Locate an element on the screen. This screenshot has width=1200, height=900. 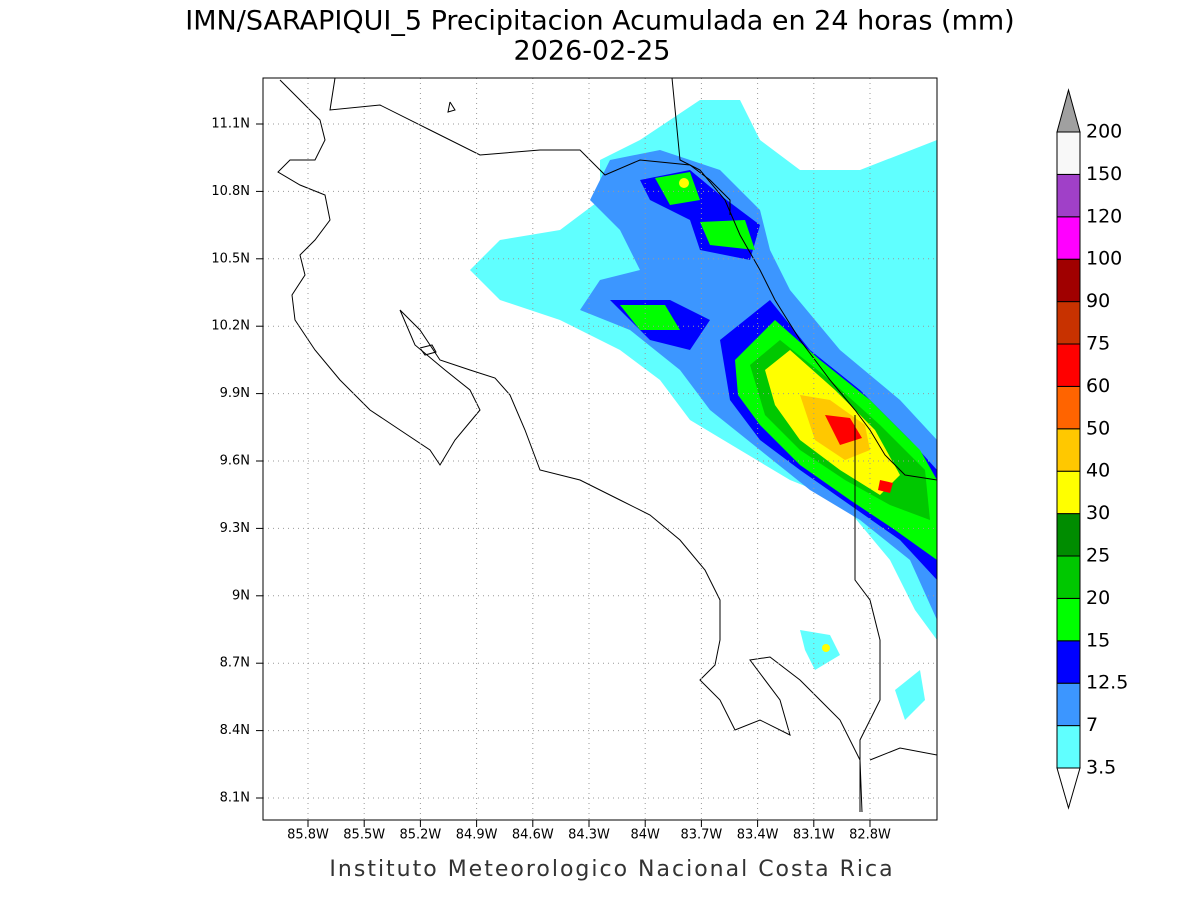
colorbar: 3.5 7 12.5 15 20 25 30 40 50 60 75 90 100 120 150 200 is located at coordinates (1092, 449).